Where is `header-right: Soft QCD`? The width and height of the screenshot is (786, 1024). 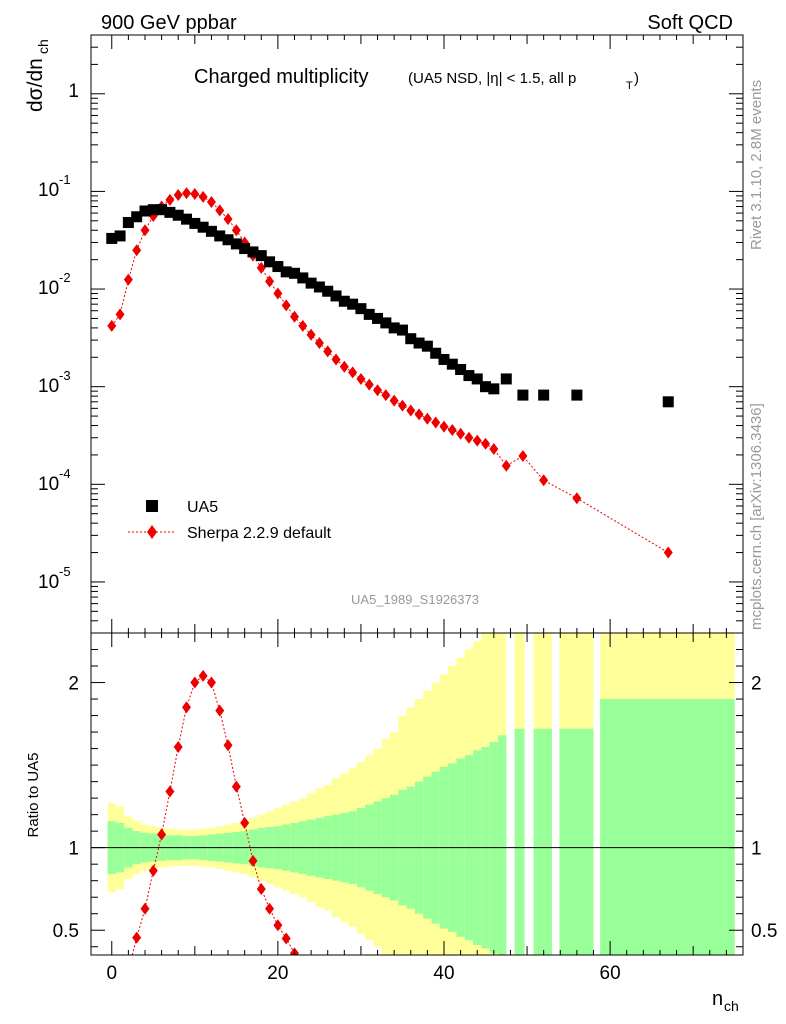 header-right: Soft QCD is located at coordinates (690, 23).